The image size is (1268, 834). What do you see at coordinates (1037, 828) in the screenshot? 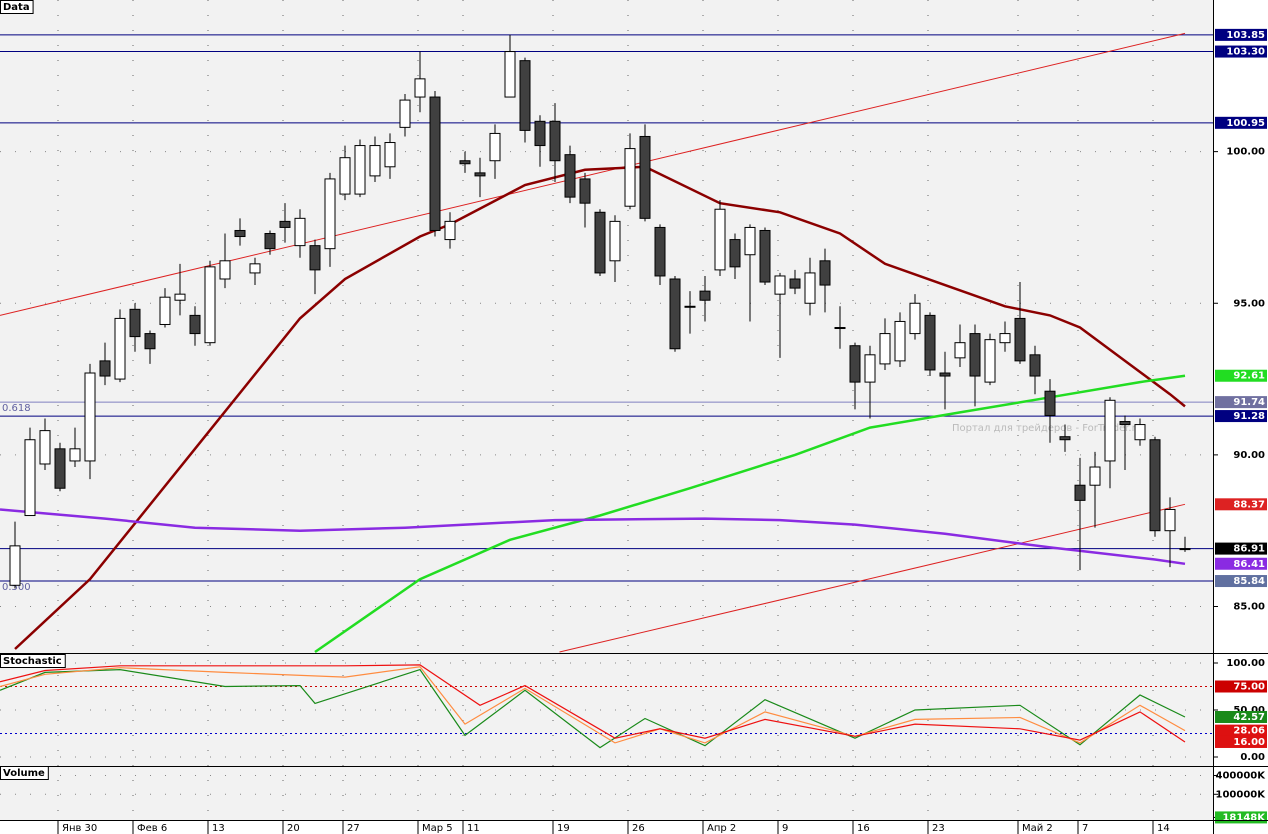
I see `x-tick-label: Май 2` at bounding box center [1037, 828].